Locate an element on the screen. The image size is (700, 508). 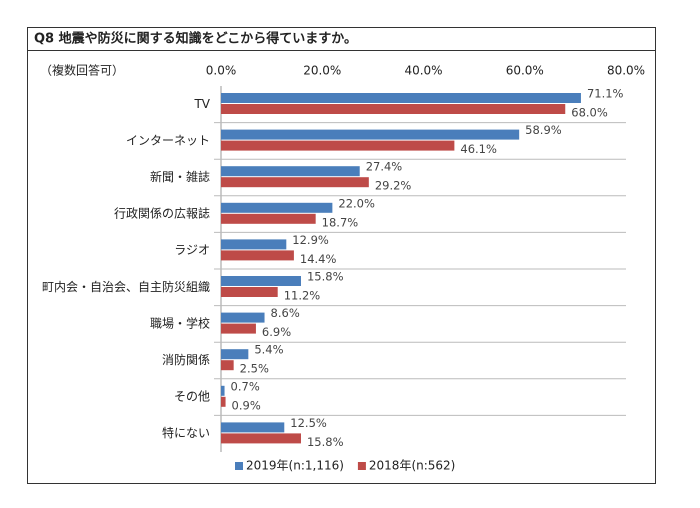
value-label: 71.1% is located at coordinates (605, 94).